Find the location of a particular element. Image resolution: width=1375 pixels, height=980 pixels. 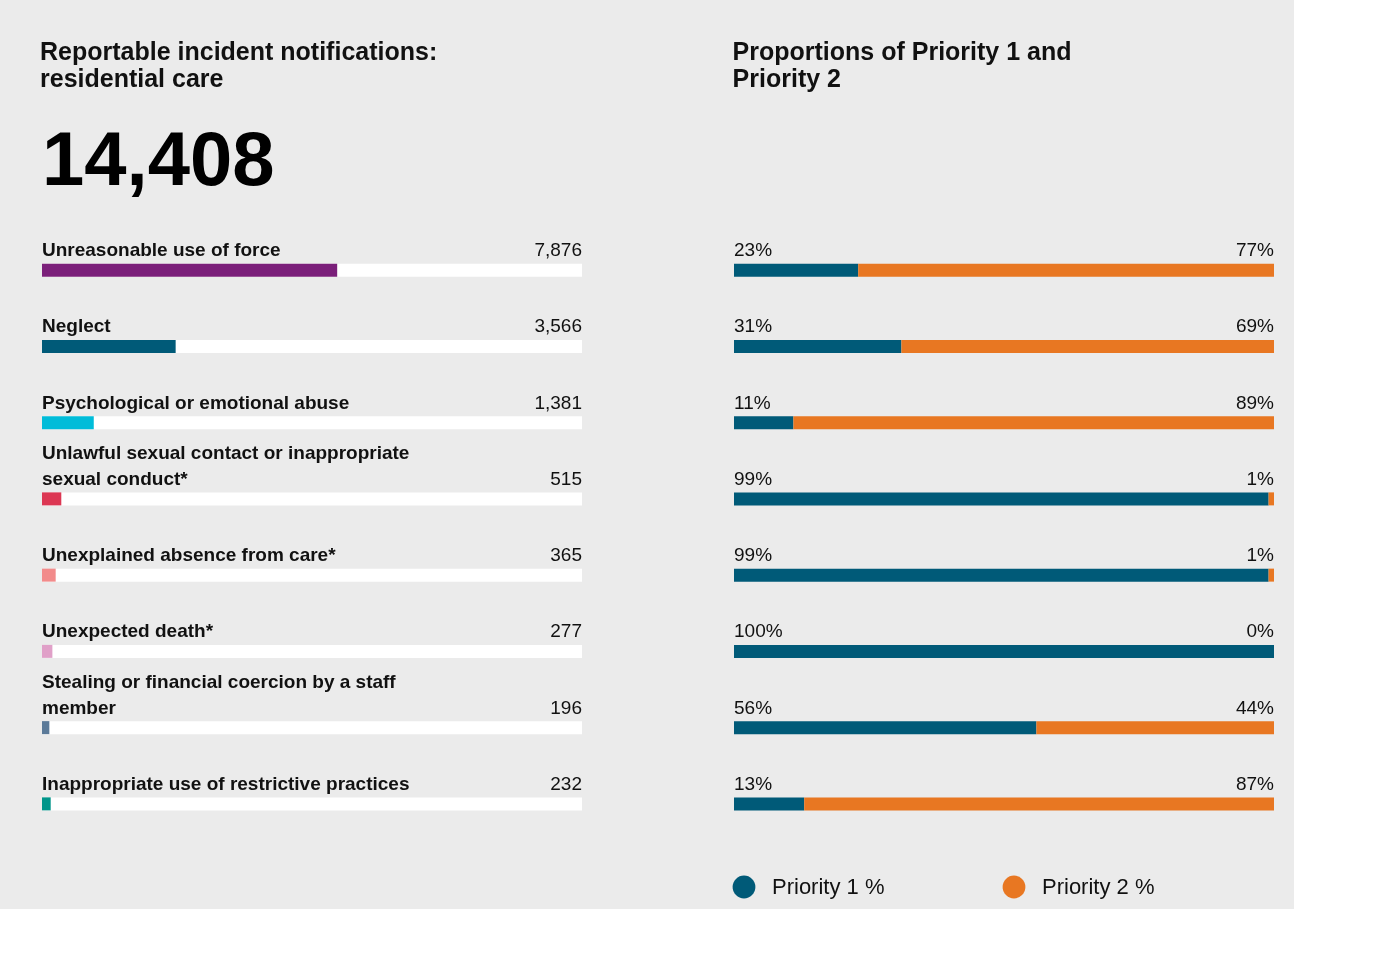

y-tick-label: Unreasonable use of force is located at coordinates (161, 250).